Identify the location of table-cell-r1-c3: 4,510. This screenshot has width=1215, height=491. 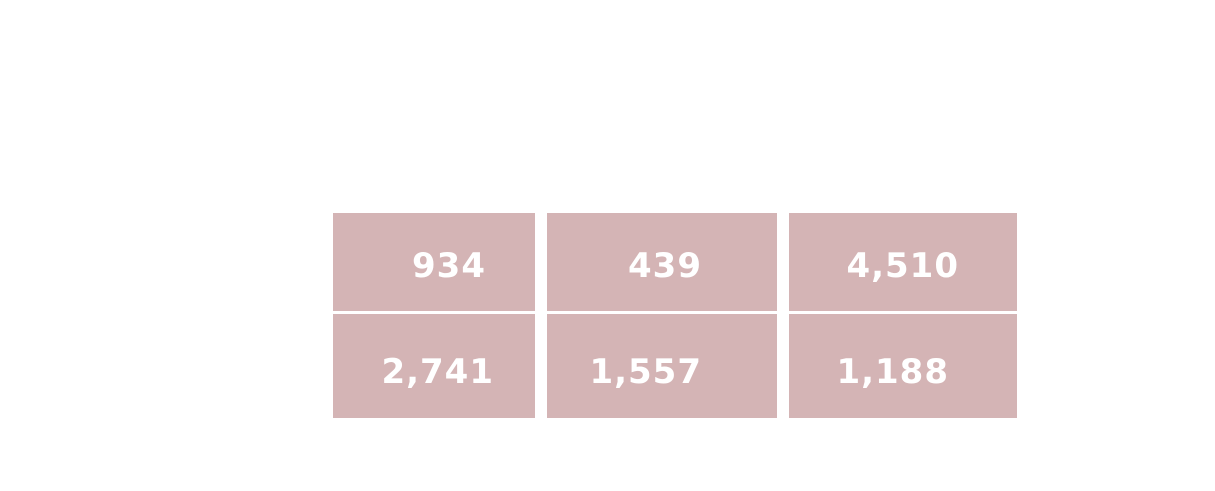
(903, 262).